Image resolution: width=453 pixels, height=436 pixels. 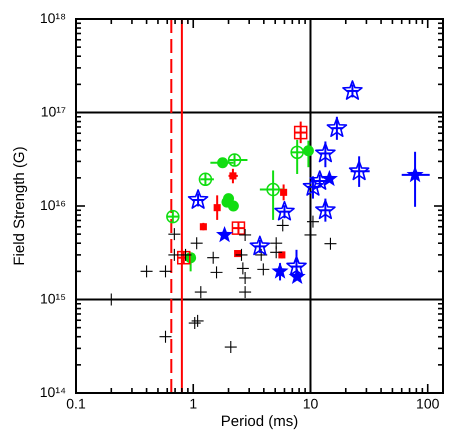 I want to click on y-tick-label: 10¹⁶, so click(x=53, y=204).